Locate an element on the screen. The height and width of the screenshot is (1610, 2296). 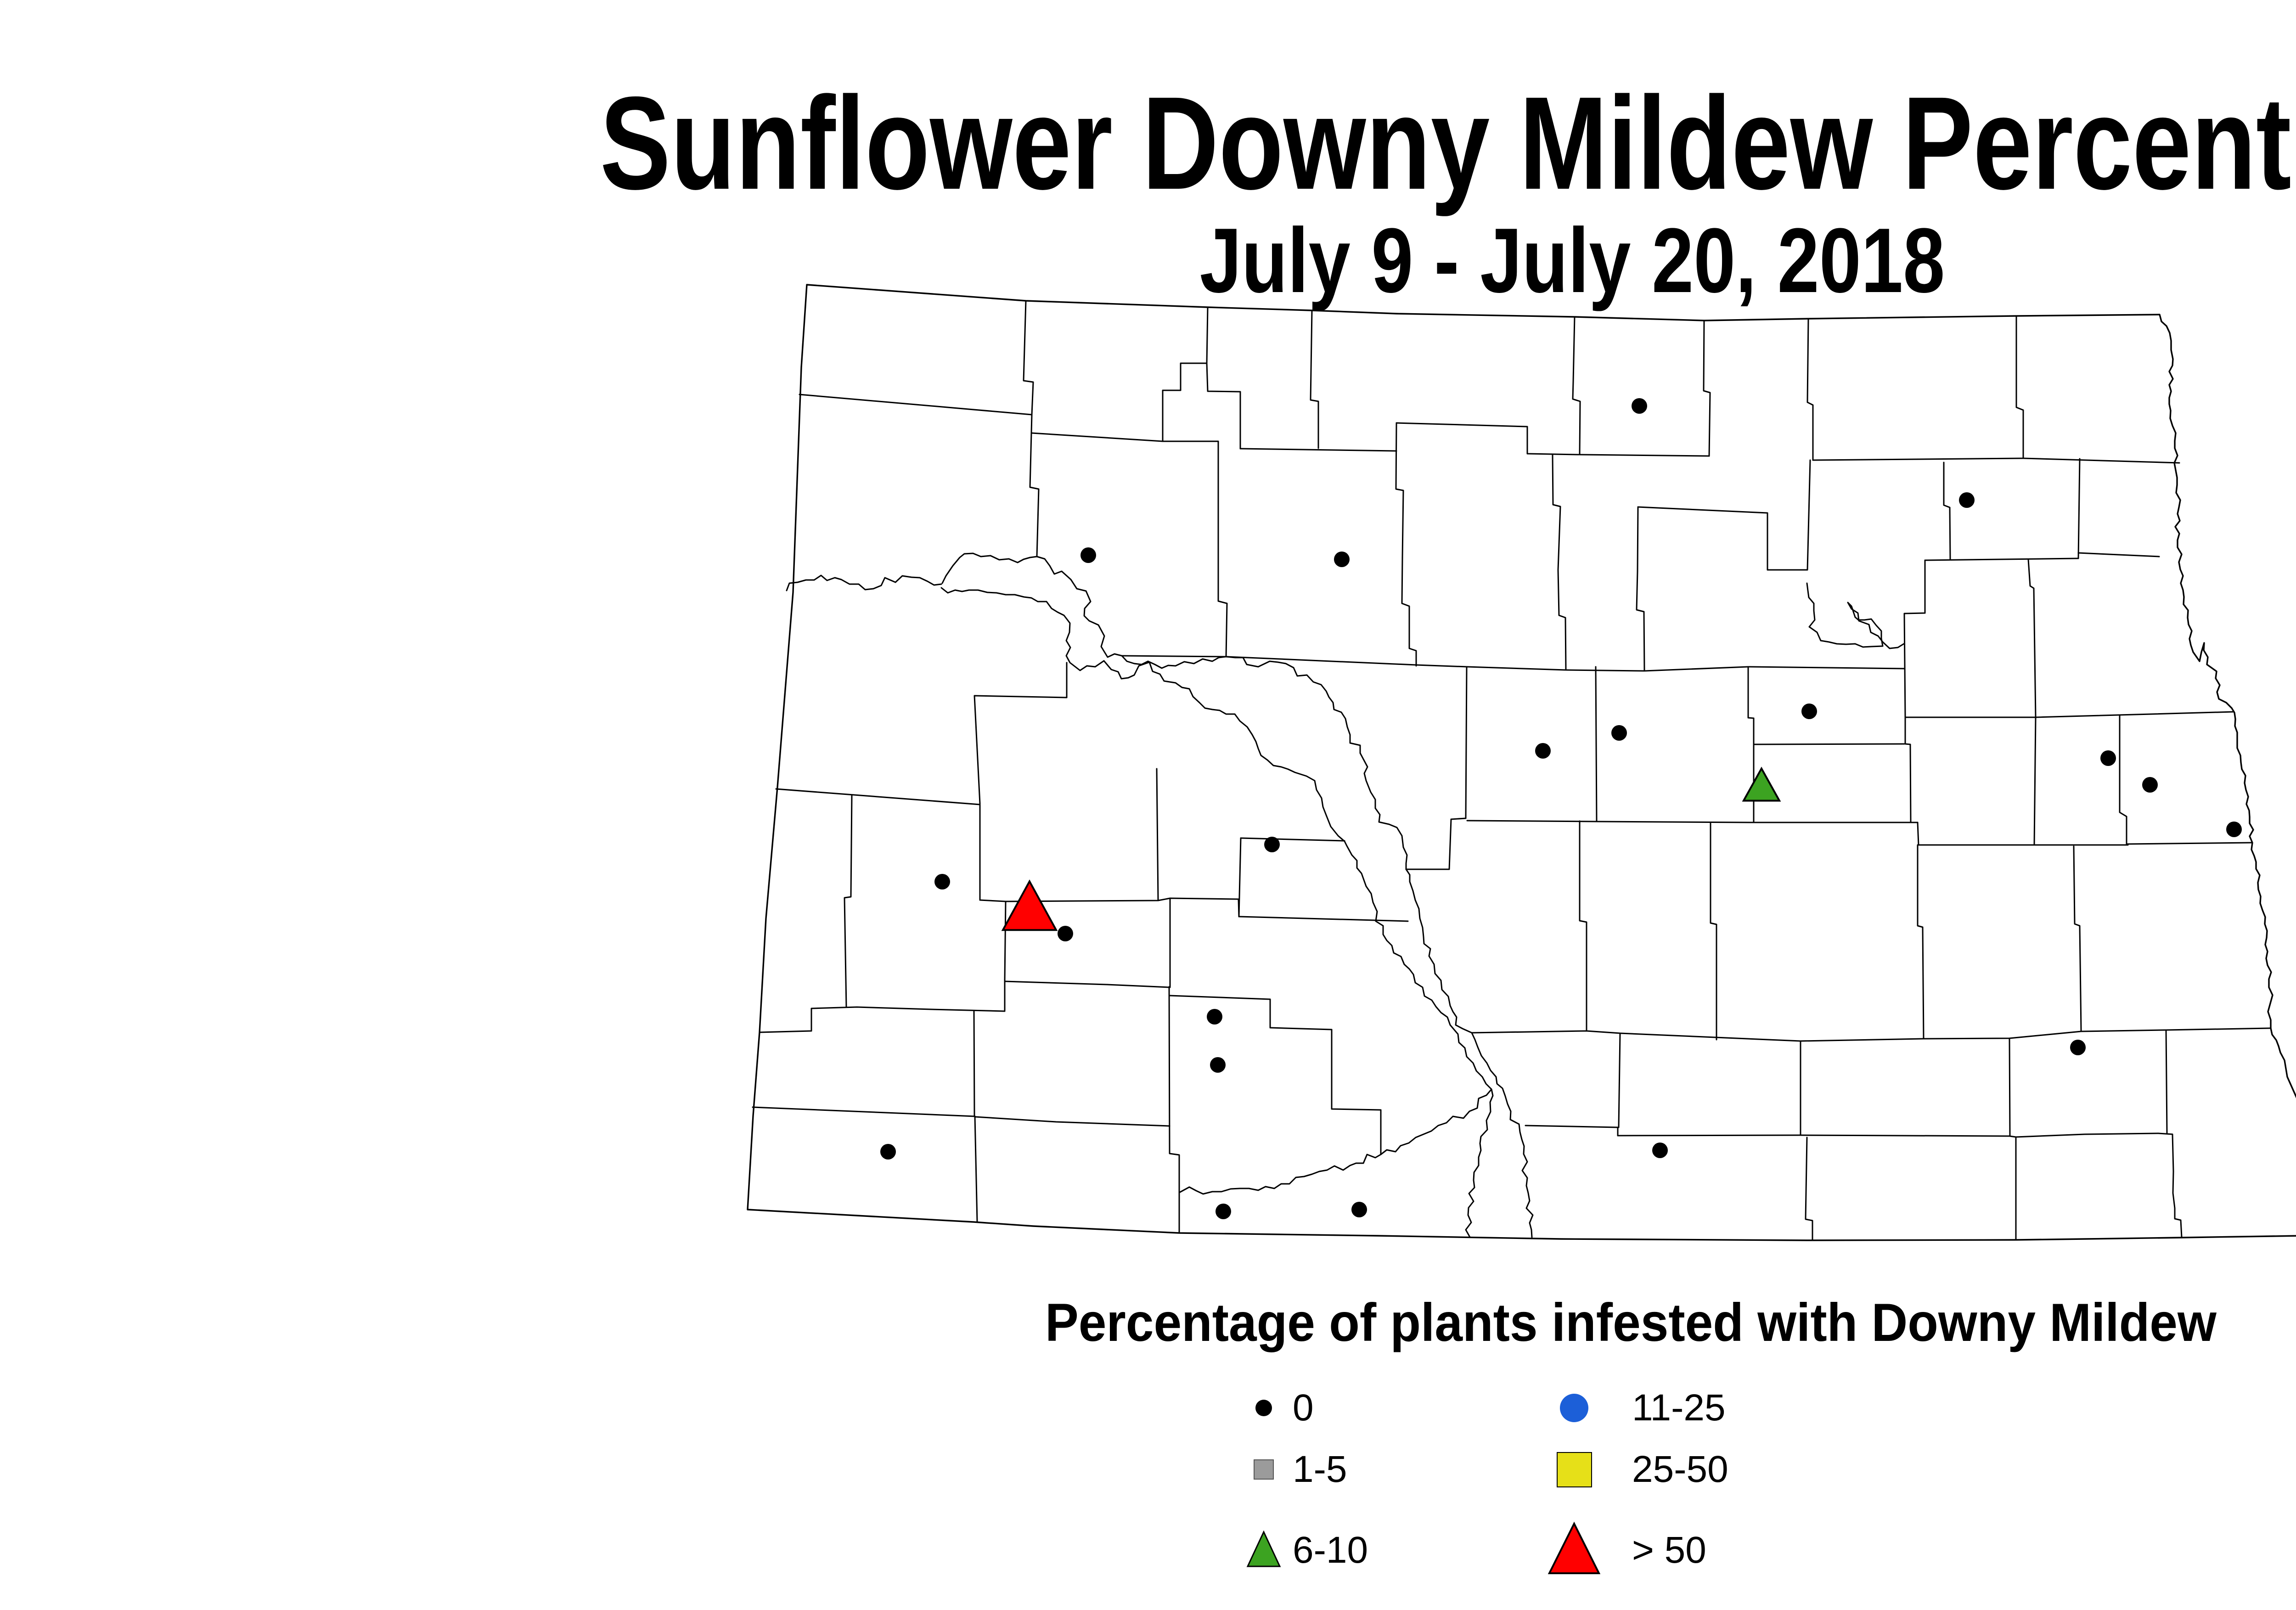
legend-item-2: 6-10 is located at coordinates (1301, 1551).